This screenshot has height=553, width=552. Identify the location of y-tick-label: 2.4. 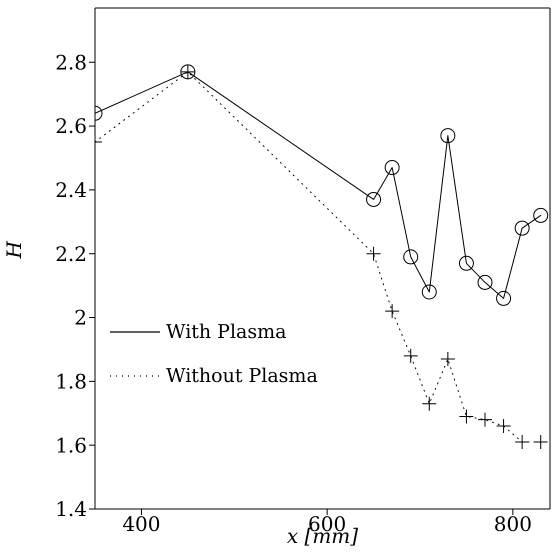
(71, 190).